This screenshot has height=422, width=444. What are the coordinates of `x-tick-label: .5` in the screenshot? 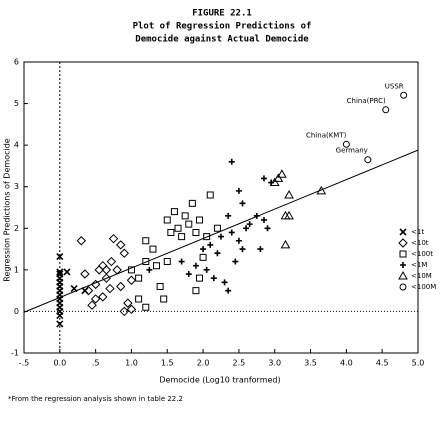 It's located at (96, 363).